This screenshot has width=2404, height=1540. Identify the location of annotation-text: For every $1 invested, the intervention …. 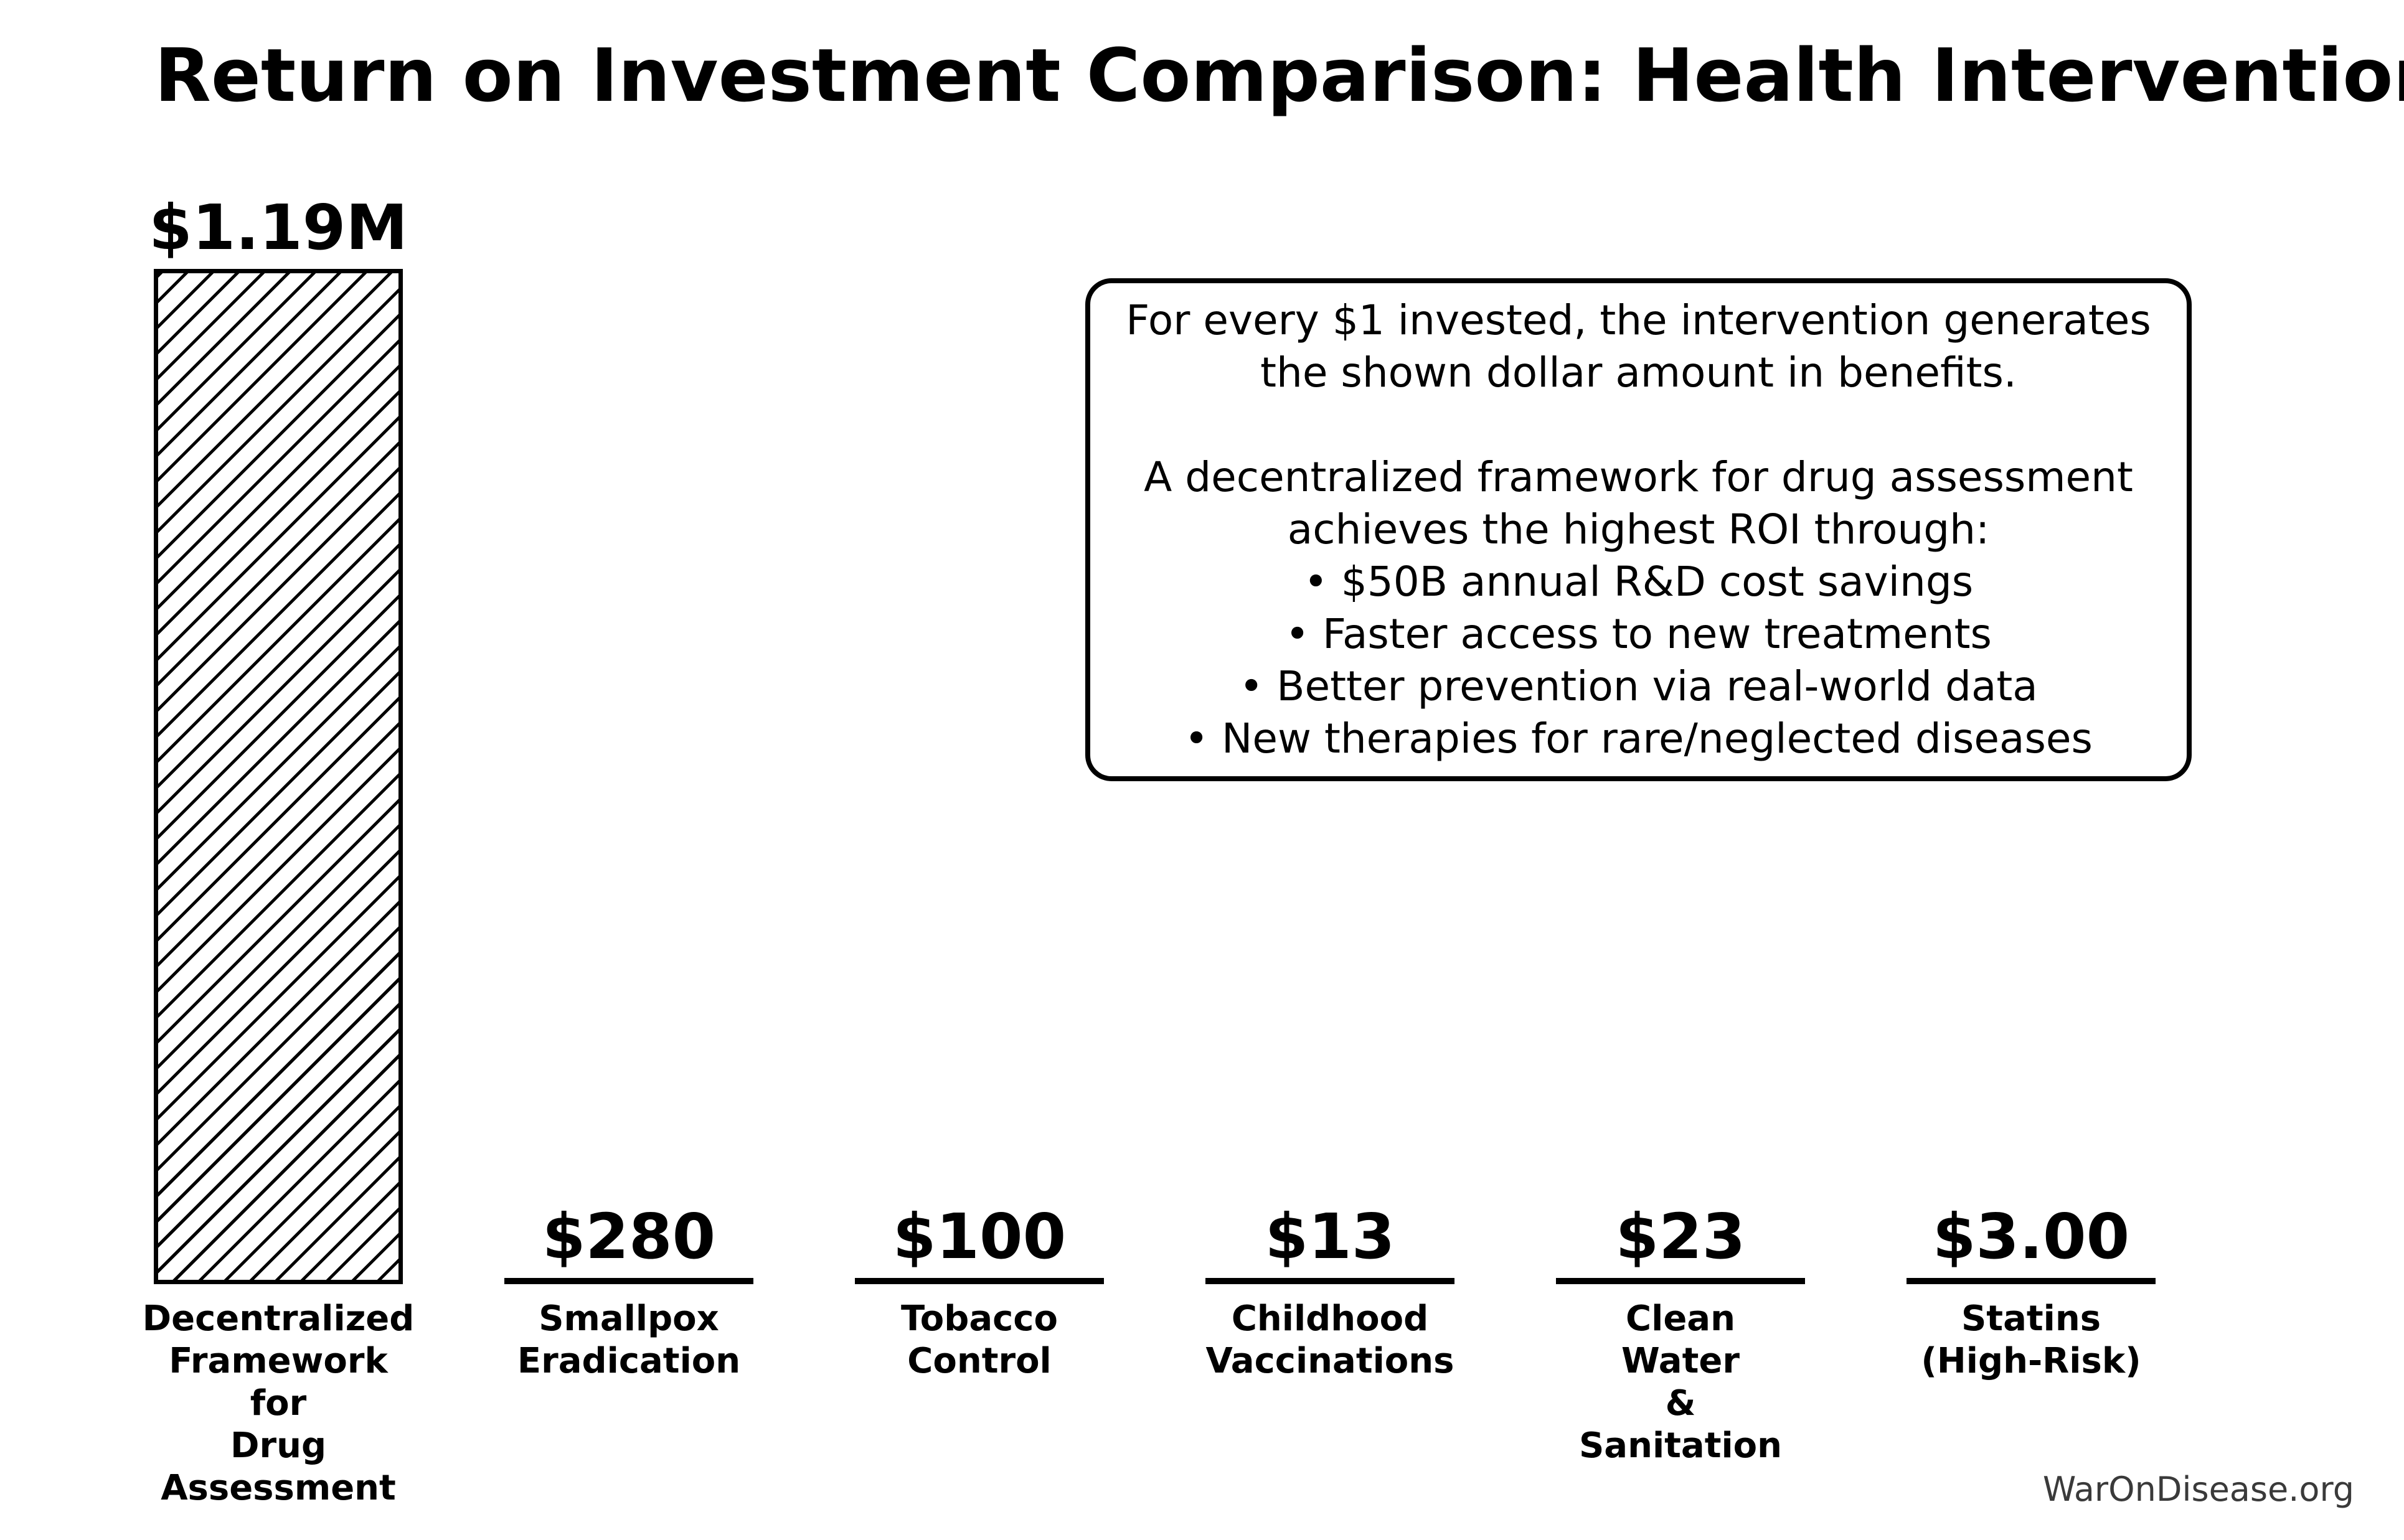
(1638, 529).